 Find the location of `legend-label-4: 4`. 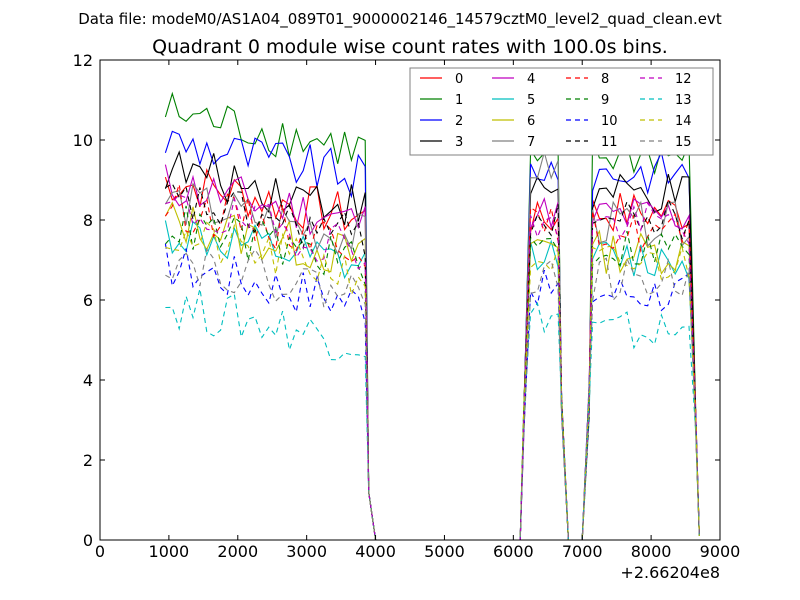

legend-label-4: 4 is located at coordinates (531, 79).